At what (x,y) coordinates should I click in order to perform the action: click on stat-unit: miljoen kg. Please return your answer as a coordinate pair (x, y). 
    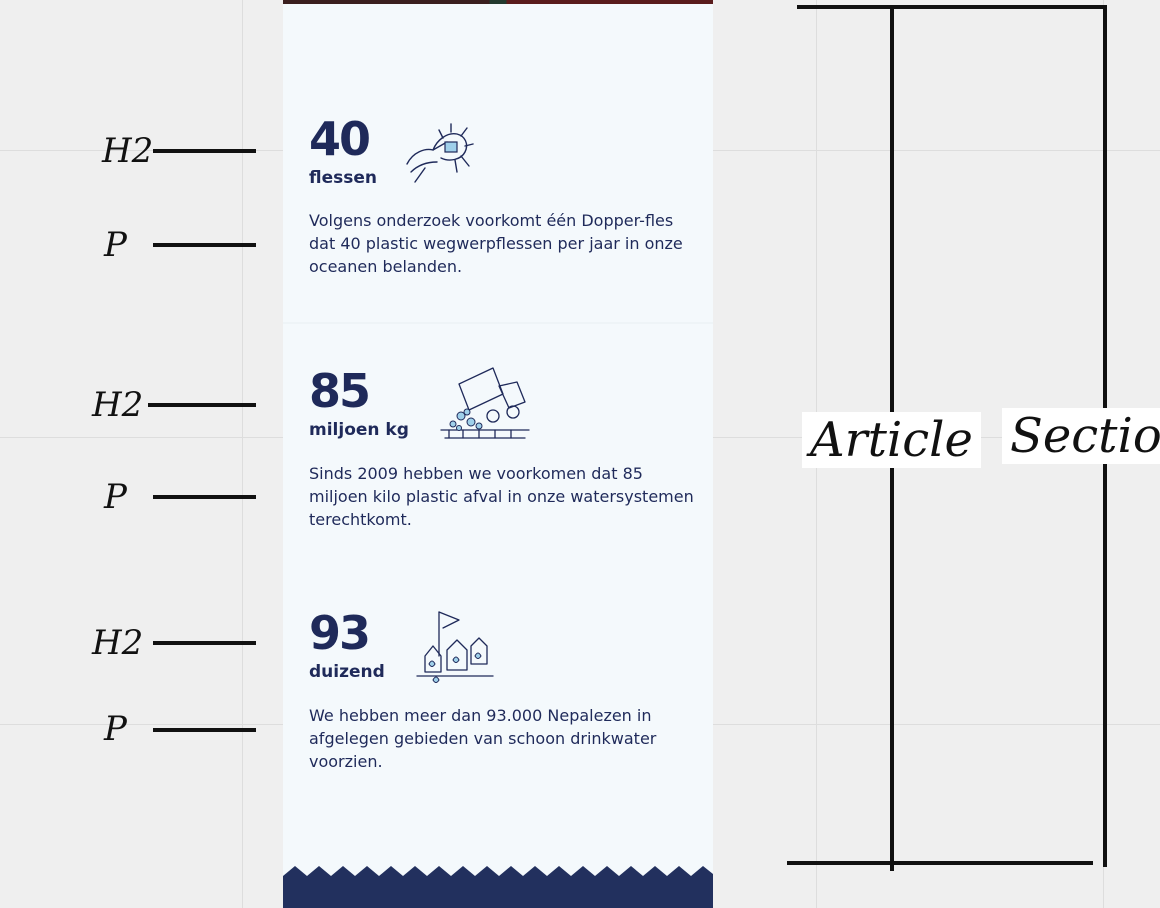
    Looking at the image, I should click on (359, 430).